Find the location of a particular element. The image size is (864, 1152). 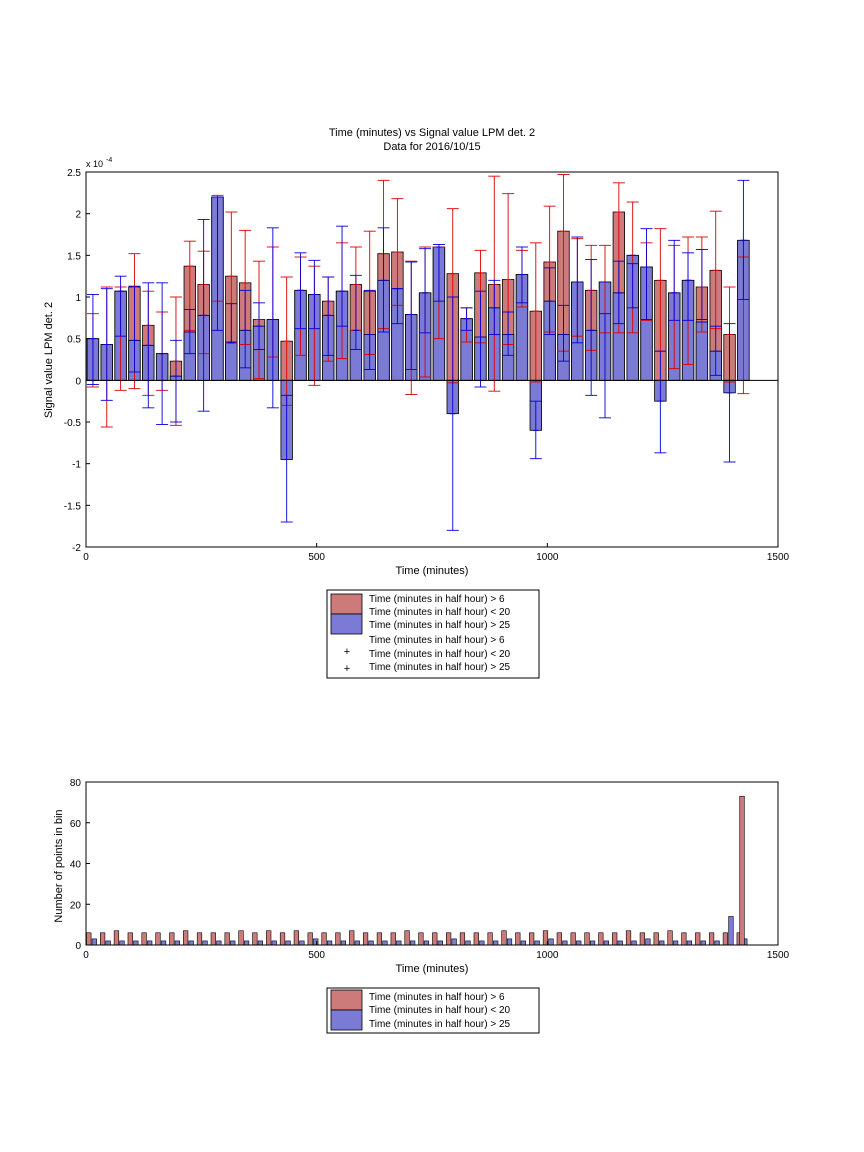

top-x-axis-label: Time (minutes) is located at coordinates (432, 571).